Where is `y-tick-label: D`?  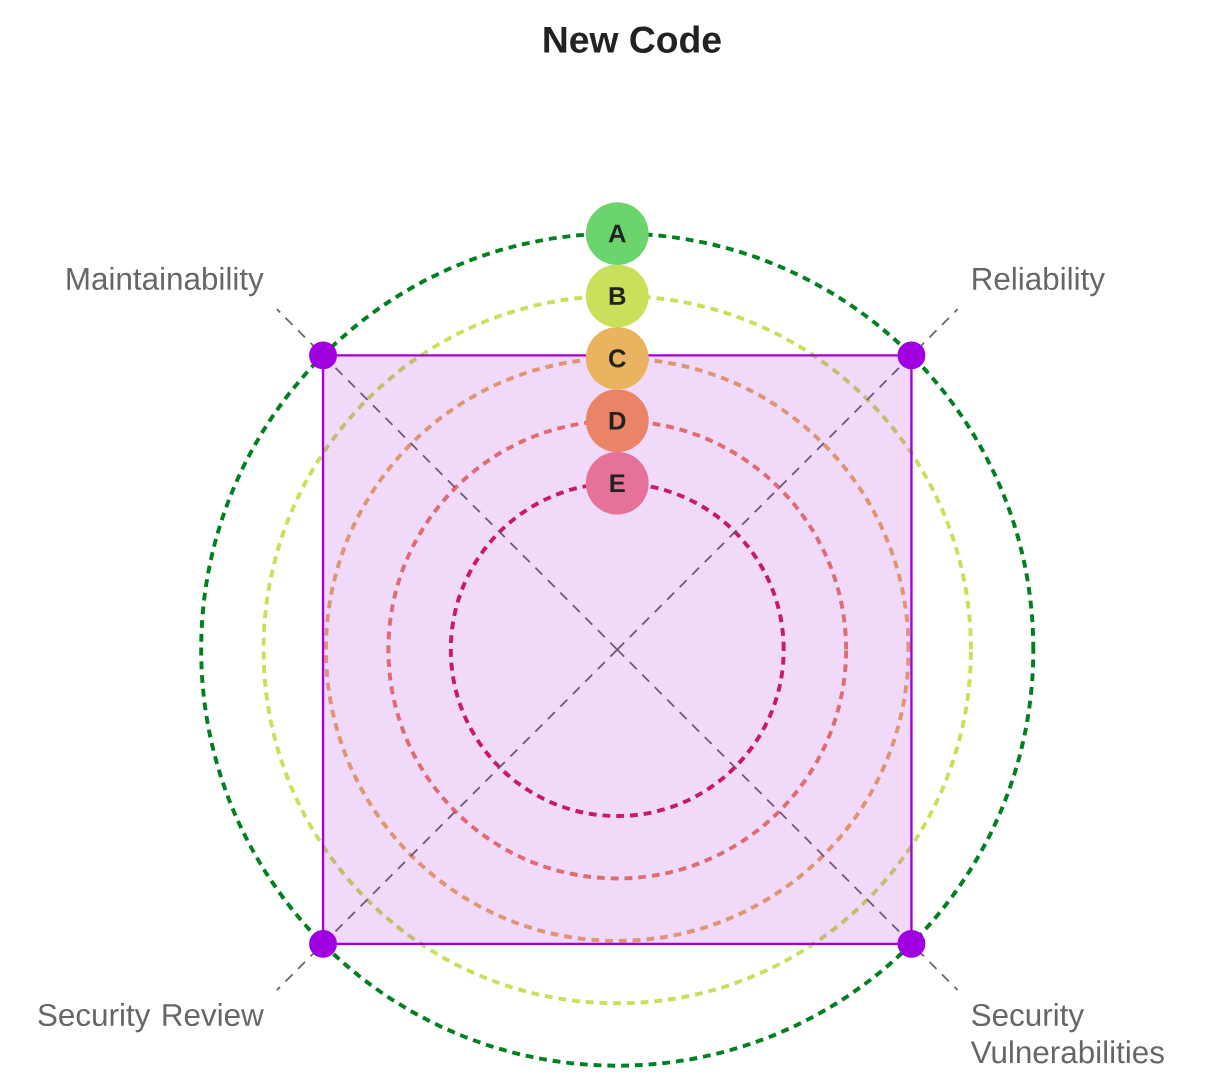 y-tick-label: D is located at coordinates (617, 420).